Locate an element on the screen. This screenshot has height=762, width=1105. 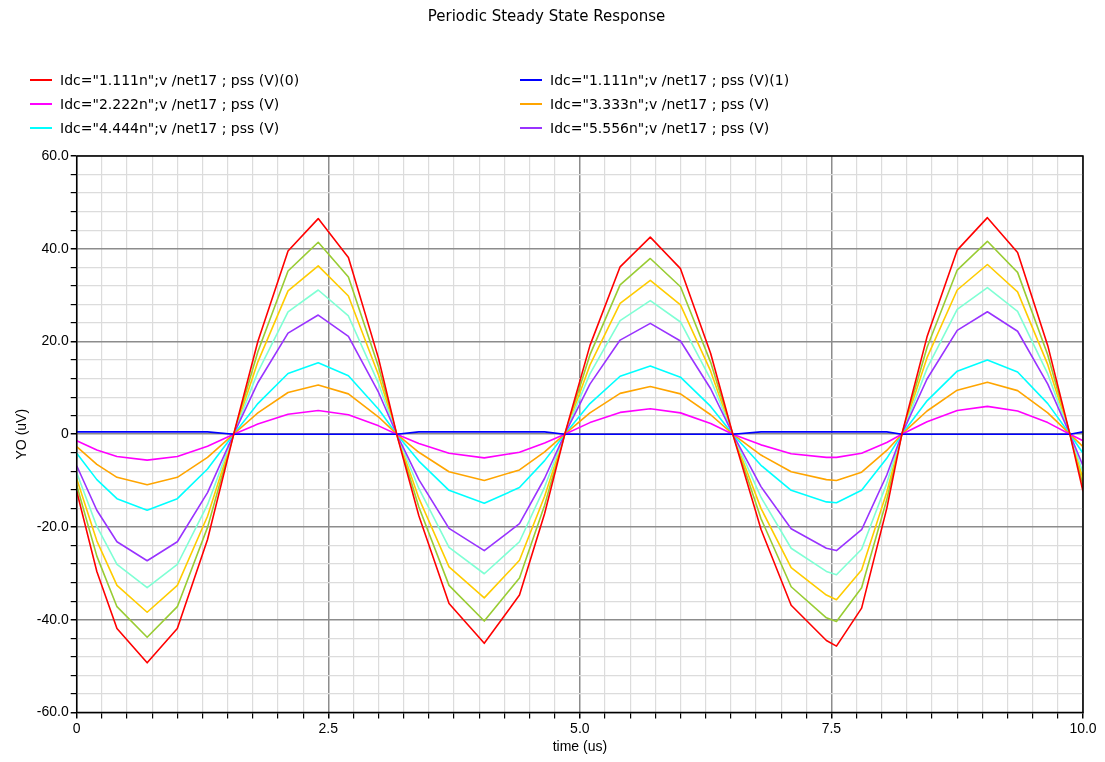
y-tick-label: -60.0 is located at coordinates (52, 711).